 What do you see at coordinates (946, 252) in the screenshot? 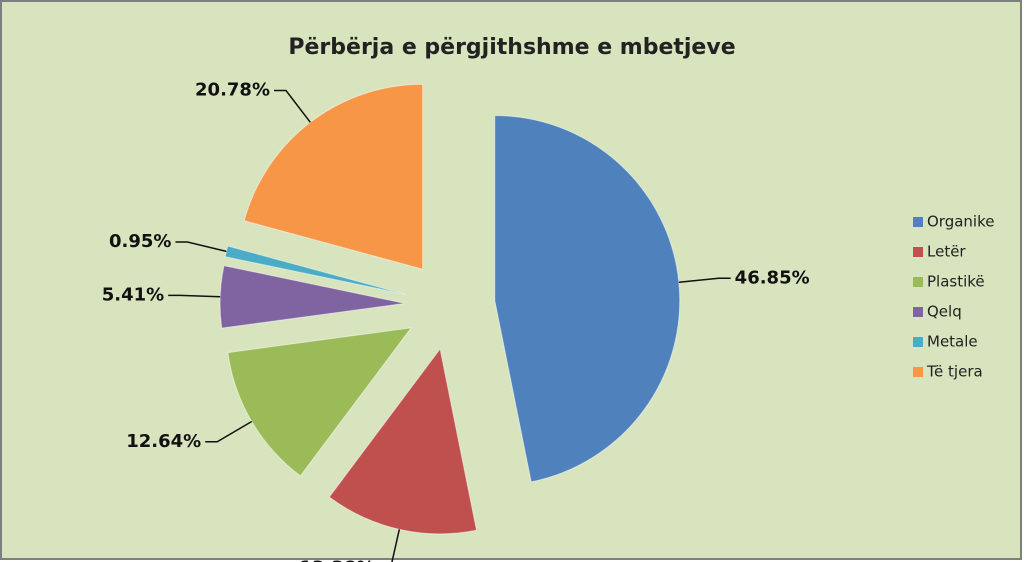
I see `legend-label: Letër` at bounding box center [946, 252].